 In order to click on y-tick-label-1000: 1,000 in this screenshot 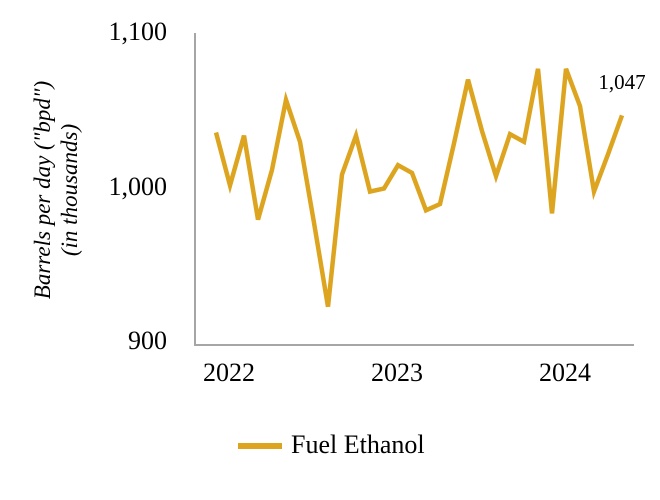, I will do `click(138, 186)`.